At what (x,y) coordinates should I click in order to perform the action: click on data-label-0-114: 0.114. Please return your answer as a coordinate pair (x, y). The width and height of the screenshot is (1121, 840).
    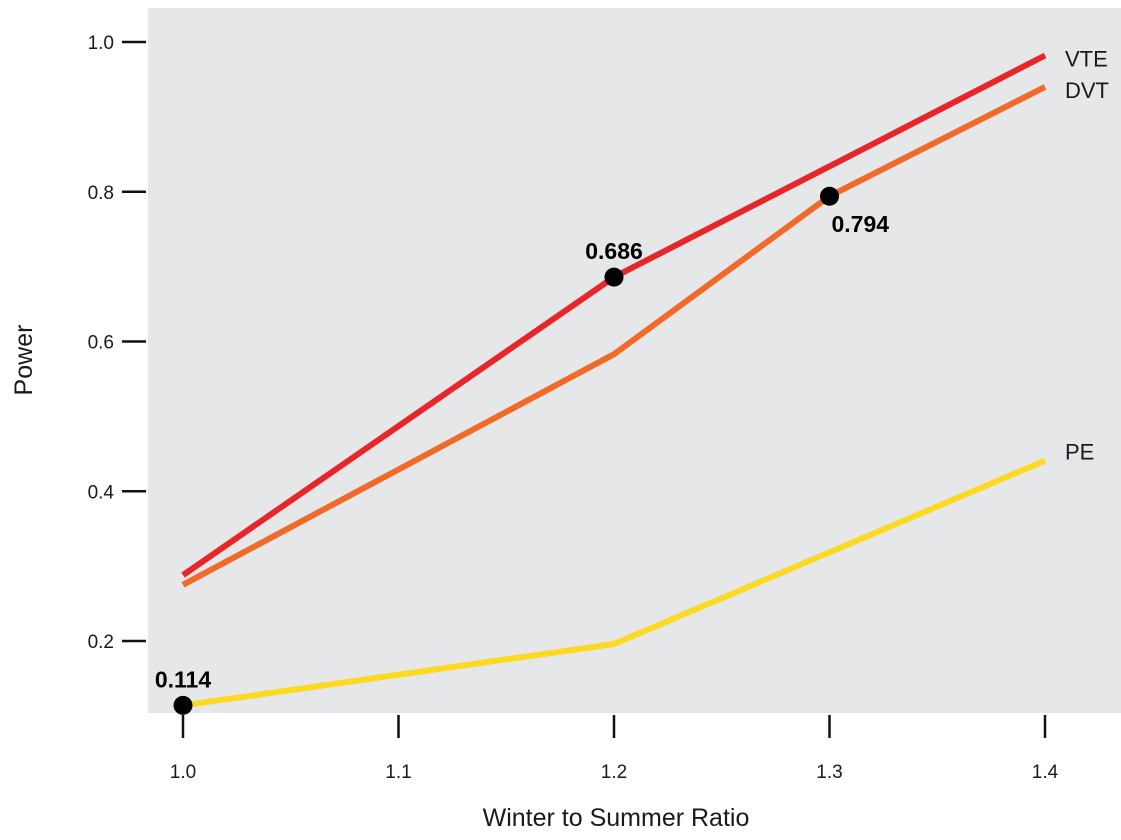
    Looking at the image, I should click on (183, 679).